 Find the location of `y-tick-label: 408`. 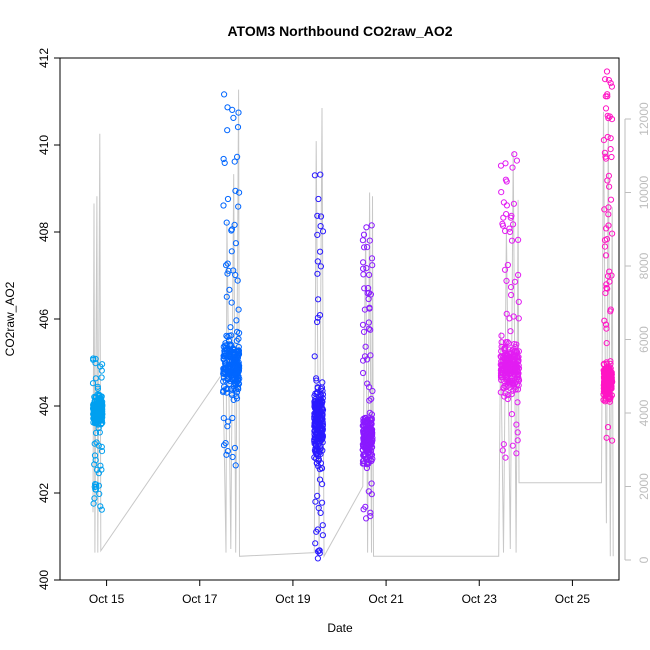

y-tick-label: 408 is located at coordinates (44, 232).